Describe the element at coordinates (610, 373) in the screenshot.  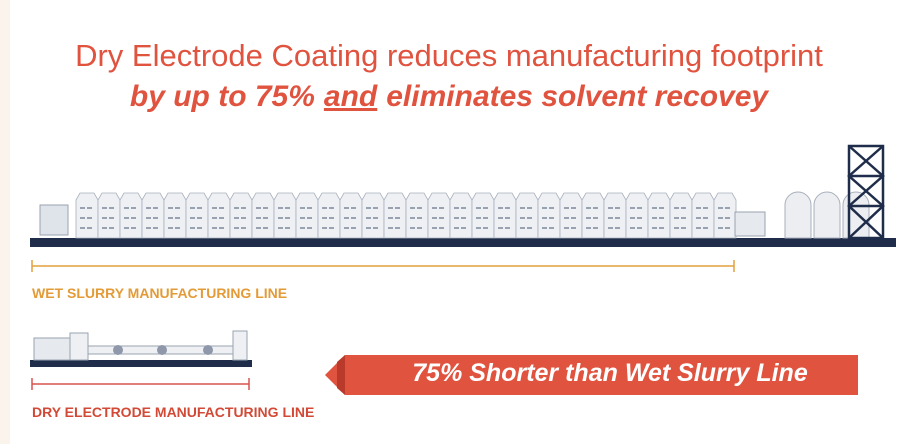
I see `callout-text: 75% Shorter than Wet Slurry Line` at that location.